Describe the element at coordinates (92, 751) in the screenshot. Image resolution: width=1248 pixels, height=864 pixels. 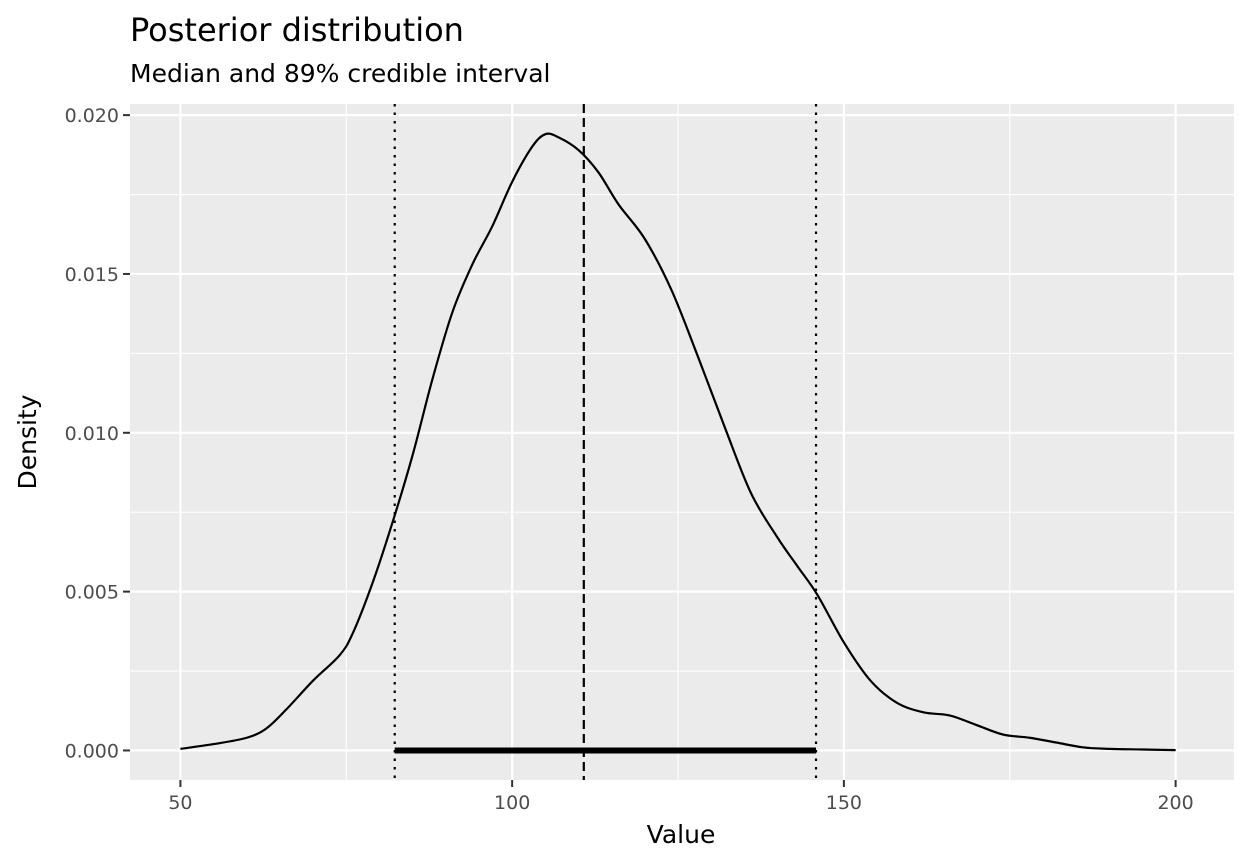
I see `y-tick-label: 0.000` at that location.